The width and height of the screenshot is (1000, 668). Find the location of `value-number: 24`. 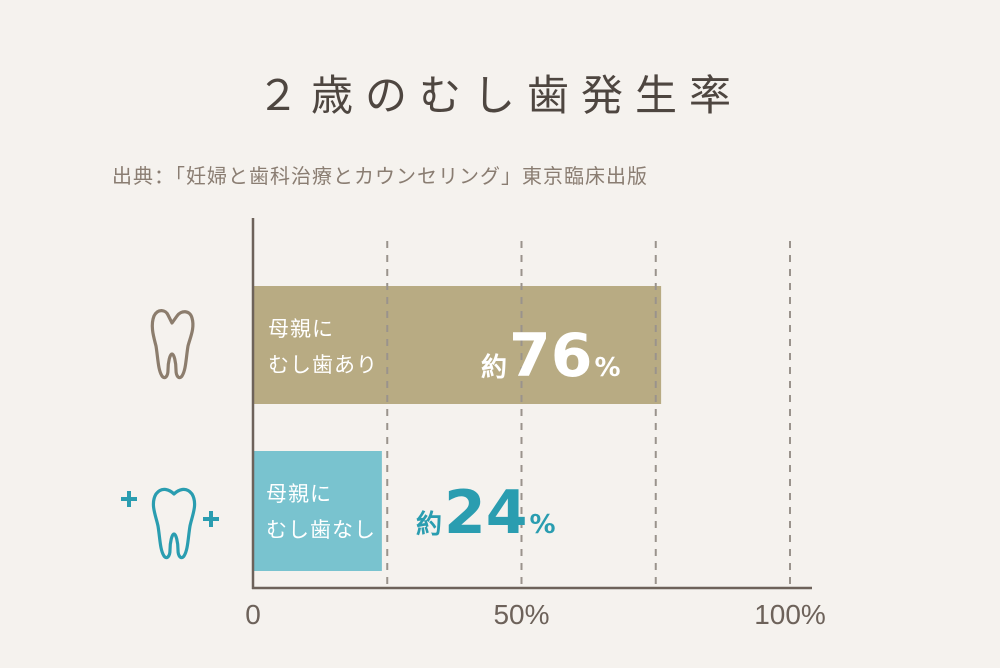

value-number: 24 is located at coordinates (486, 513).